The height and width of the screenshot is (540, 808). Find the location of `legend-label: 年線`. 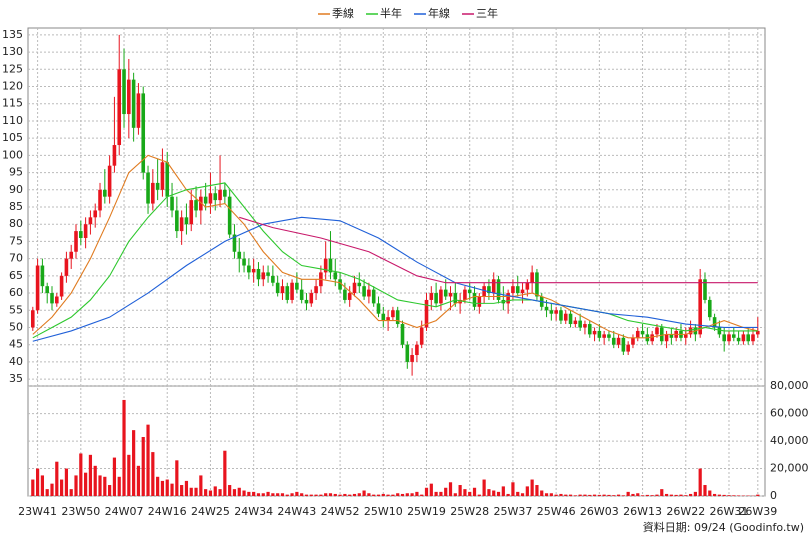

legend-label: 年線 is located at coordinates (439, 13).